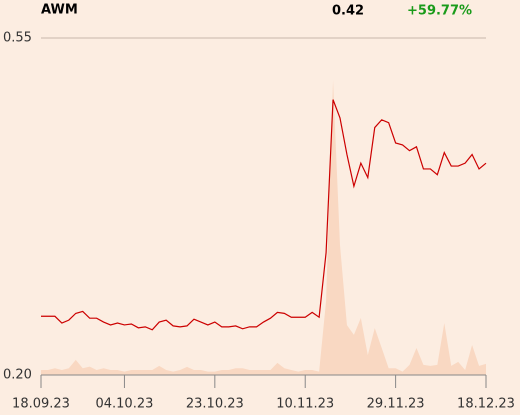 Image resolution: width=520 pixels, height=415 pixels. Describe the element at coordinates (17, 38) in the screenshot. I see `y-tick-label: 0.55` at that location.